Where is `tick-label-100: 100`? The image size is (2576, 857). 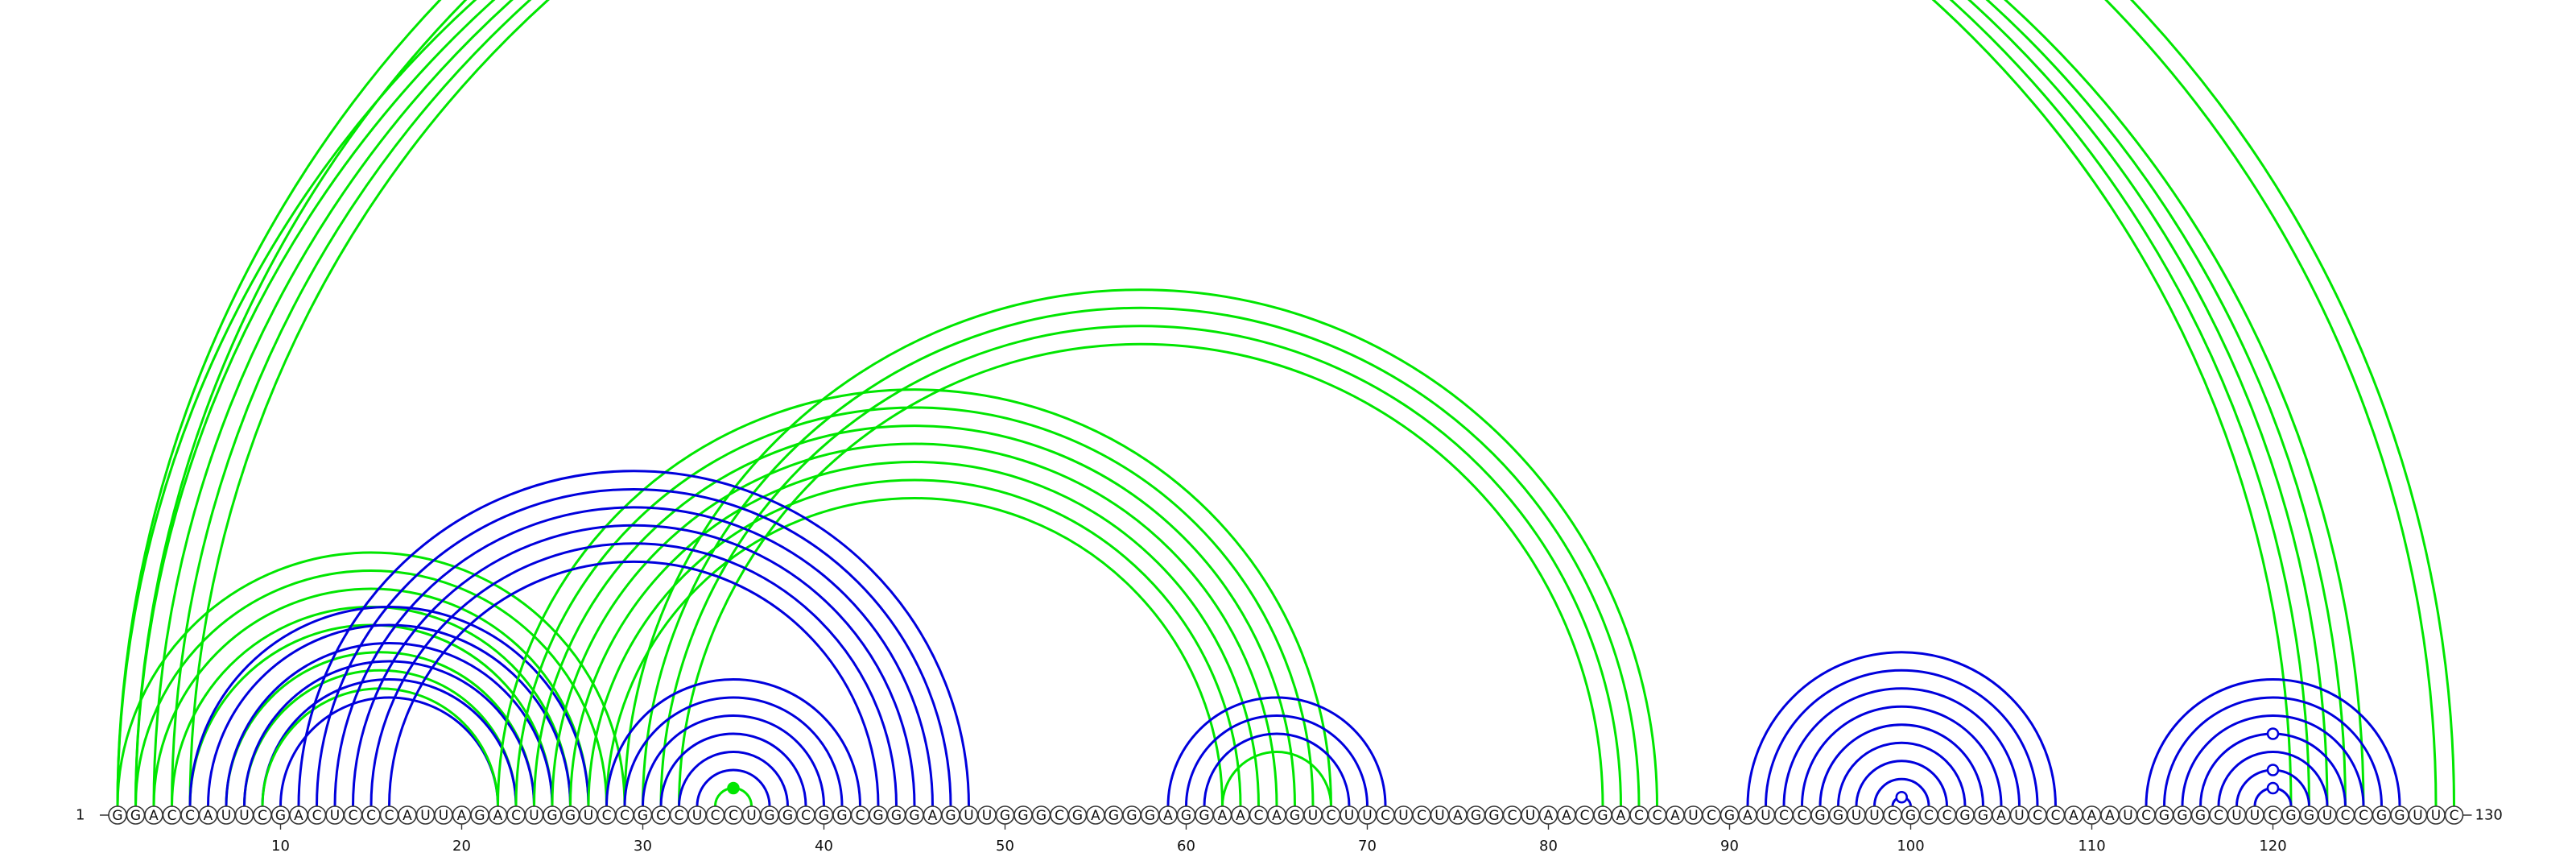 tick-label-100: 100 is located at coordinates (1910, 846).